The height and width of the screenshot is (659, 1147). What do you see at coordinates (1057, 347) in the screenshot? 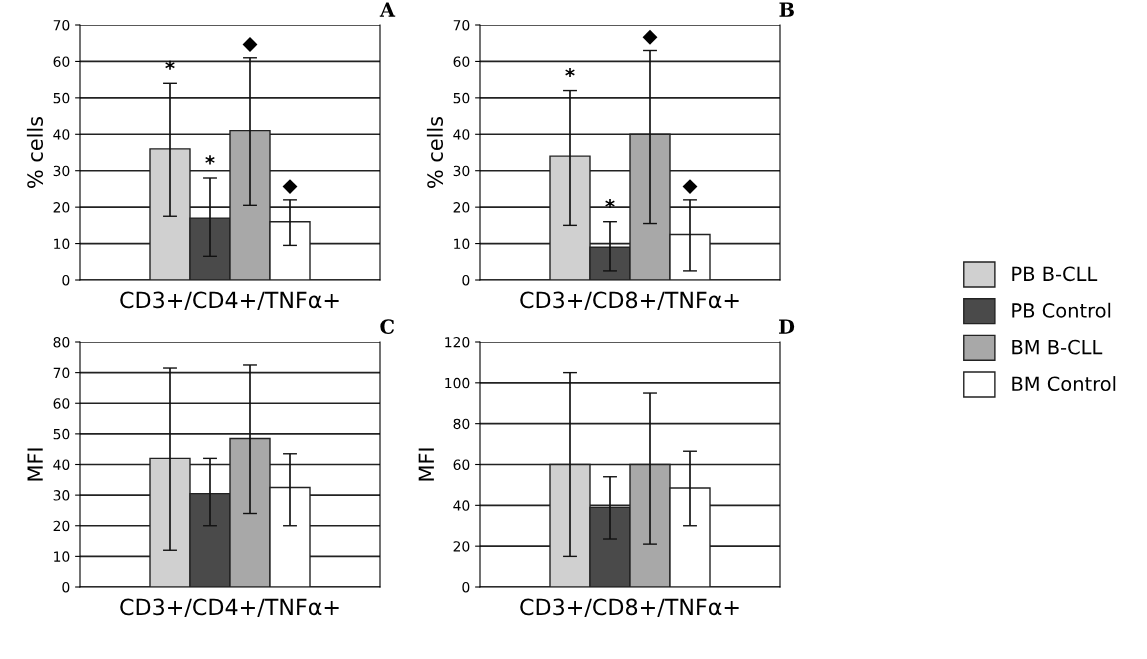
I see `legend-label: BM B-CLL` at bounding box center [1057, 347].